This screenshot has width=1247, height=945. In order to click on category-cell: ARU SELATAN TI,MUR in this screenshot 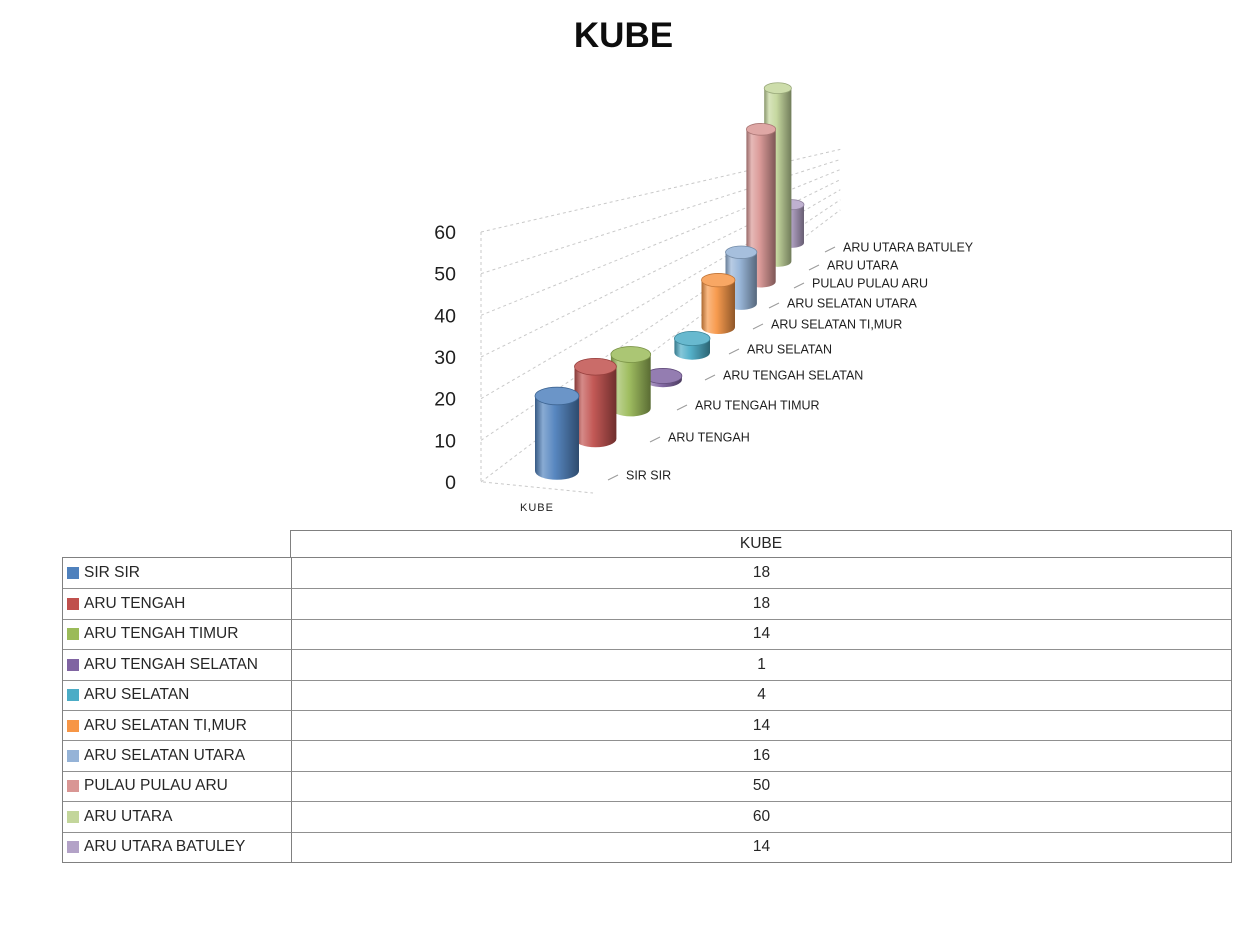, I will do `click(177, 724)`.